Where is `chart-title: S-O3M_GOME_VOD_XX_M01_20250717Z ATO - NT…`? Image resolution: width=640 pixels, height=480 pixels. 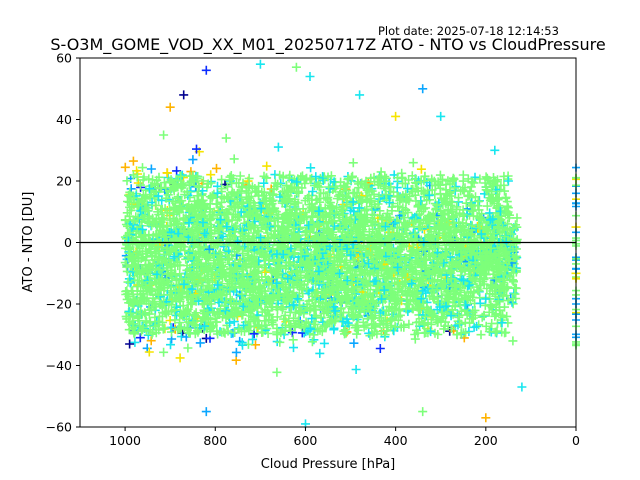
chart-title: S-O3M_GOME_VOD_XX_M01_20250717Z ATO - NT… is located at coordinates (327, 45).